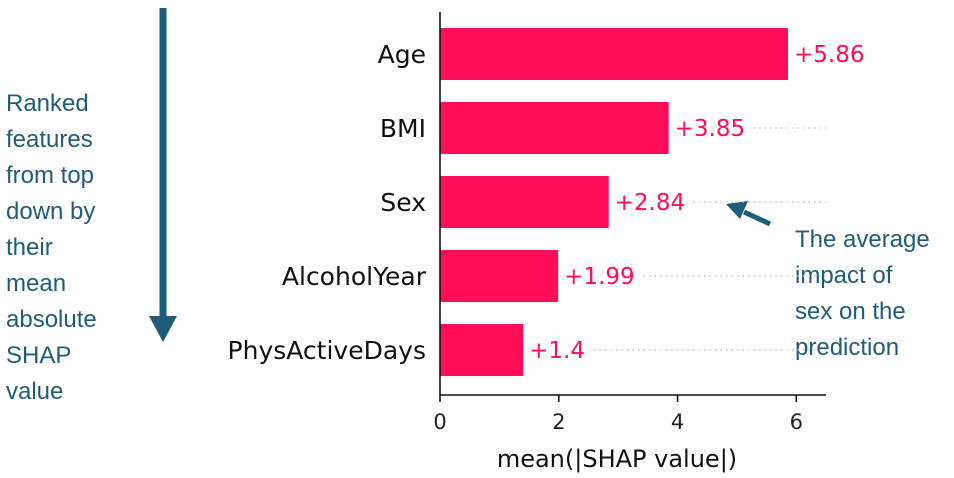  I want to click on ranking-annotation-line: features, so click(49, 139).